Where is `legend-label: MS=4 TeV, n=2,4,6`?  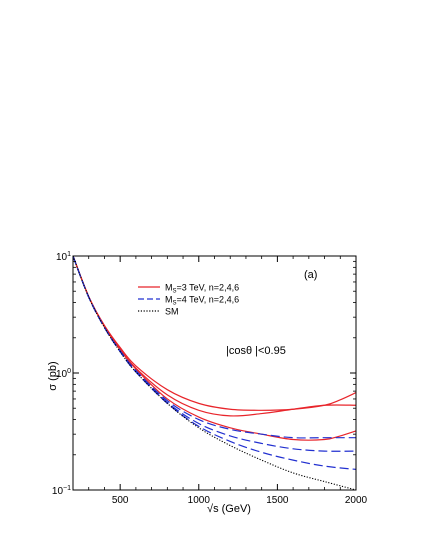
legend-label: MS=4 TeV, n=2,4,6 is located at coordinates (202, 301).